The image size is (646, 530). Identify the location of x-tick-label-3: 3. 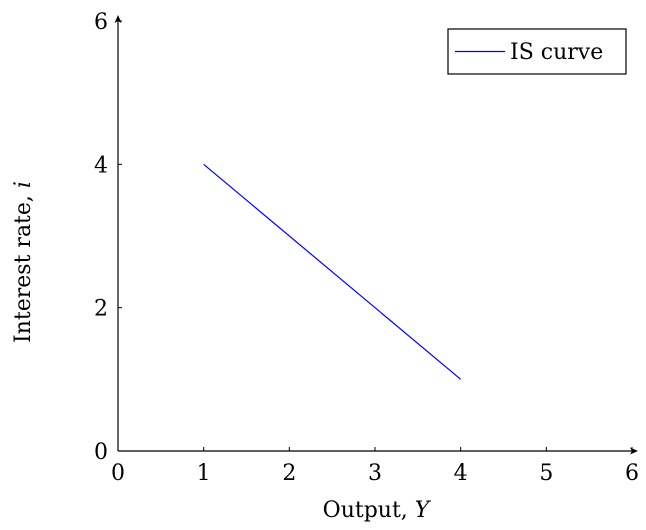
(375, 473).